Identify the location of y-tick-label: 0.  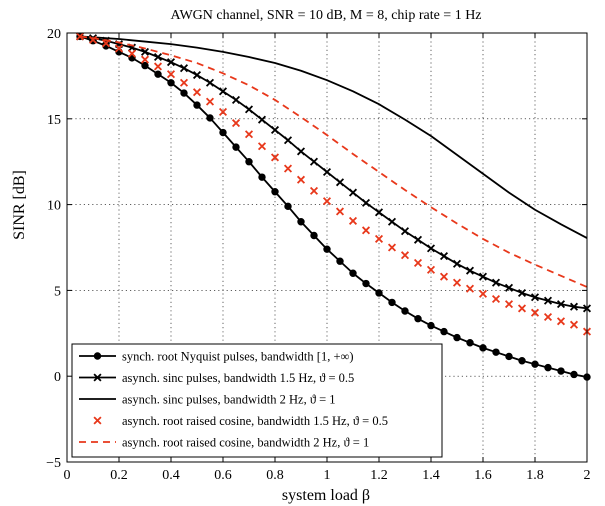
(57, 377).